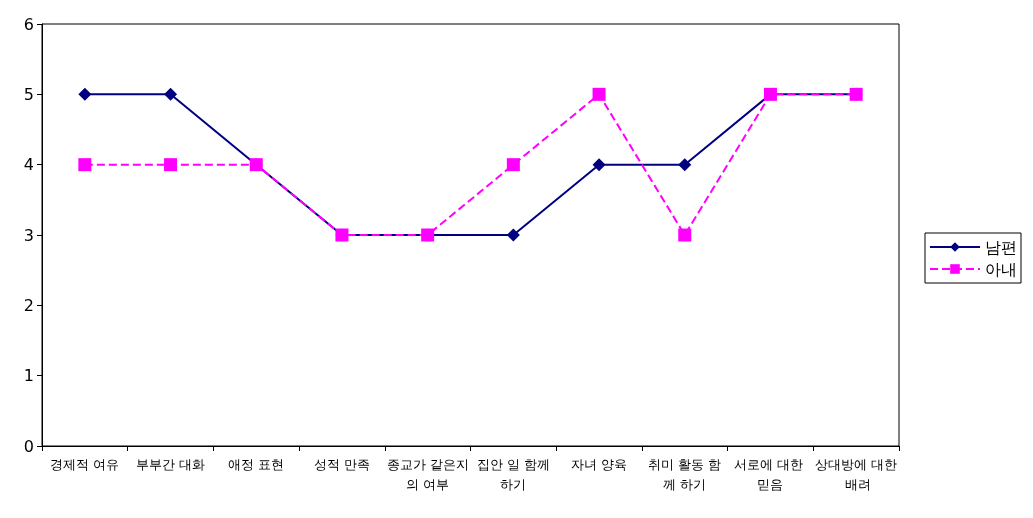 The image size is (1033, 518). What do you see at coordinates (28, 446) in the screenshot?
I see `y-tick-label: 0` at bounding box center [28, 446].